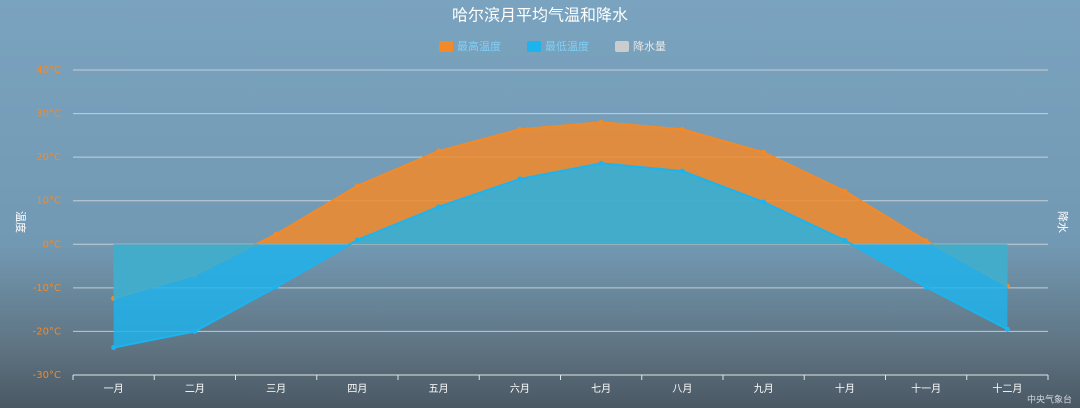 The image size is (1080, 408). I want to click on y-tick-label: -30°C, so click(47, 375).